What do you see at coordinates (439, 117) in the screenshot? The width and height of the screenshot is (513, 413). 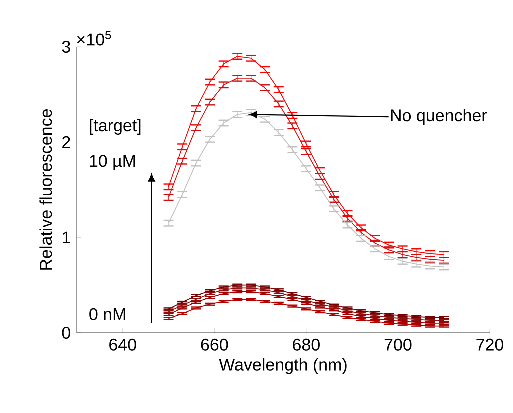 I see `annotation: No quencher` at bounding box center [439, 117].